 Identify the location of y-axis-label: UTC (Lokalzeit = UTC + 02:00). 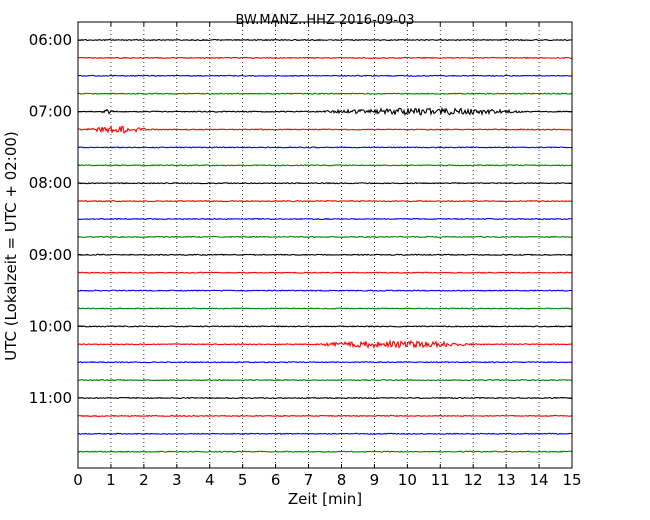
(11, 246).